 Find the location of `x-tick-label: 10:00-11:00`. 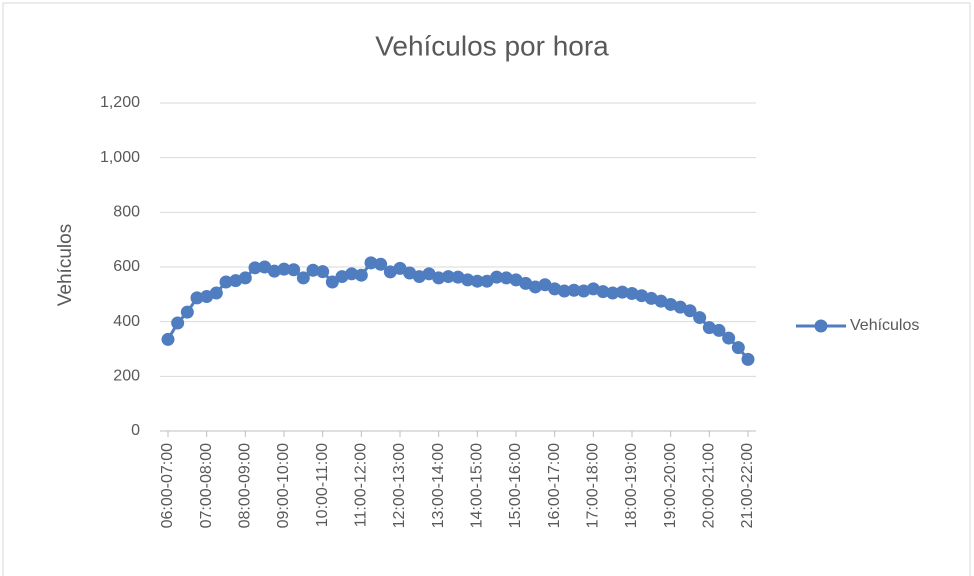

x-tick-label: 10:00-11:00 is located at coordinates (322, 485).